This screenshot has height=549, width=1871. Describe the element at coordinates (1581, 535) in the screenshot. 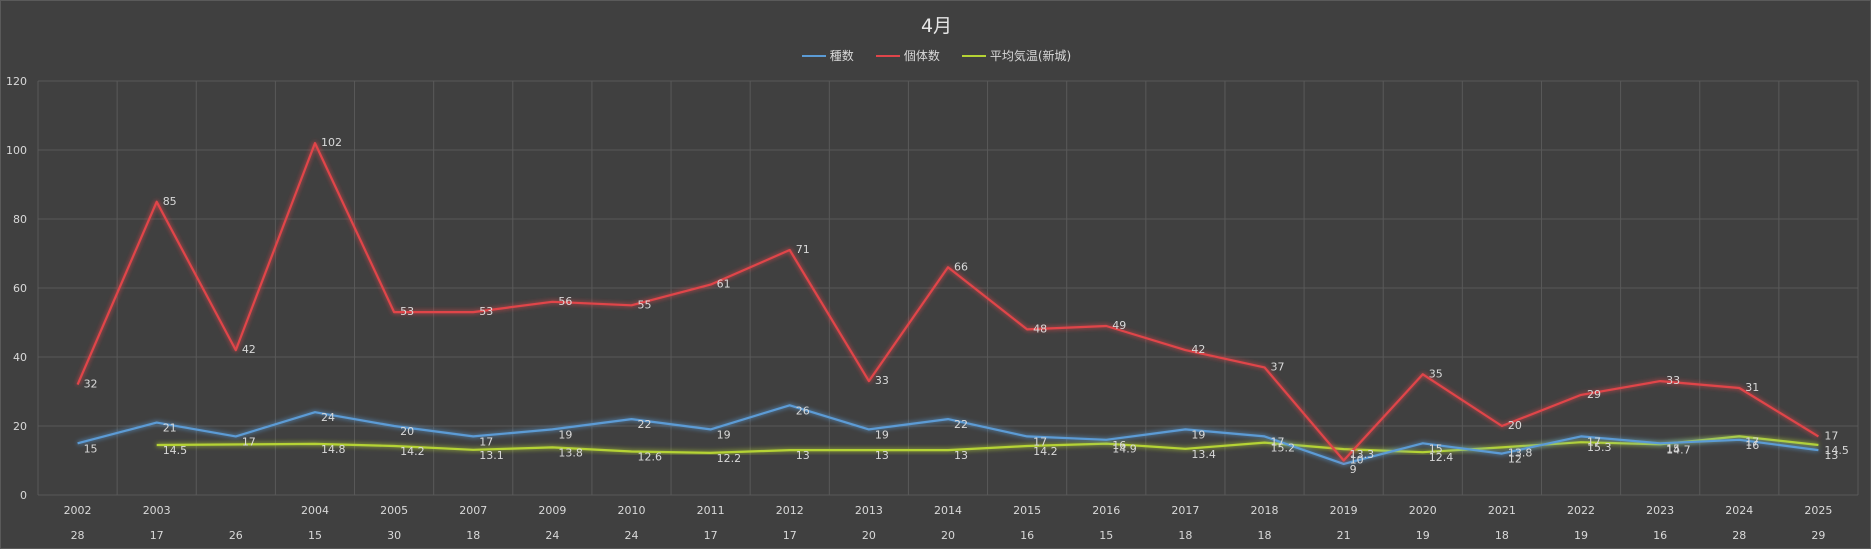

I see `x-secondary-label: 19` at that location.